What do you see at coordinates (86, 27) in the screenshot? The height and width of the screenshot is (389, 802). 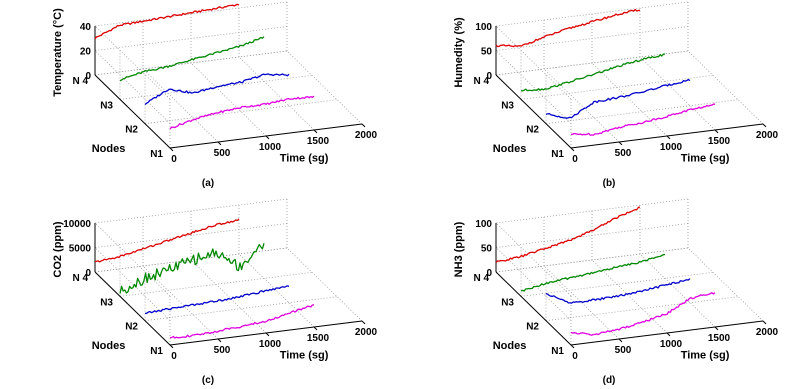 I see `z-tick-label: 40` at bounding box center [86, 27].